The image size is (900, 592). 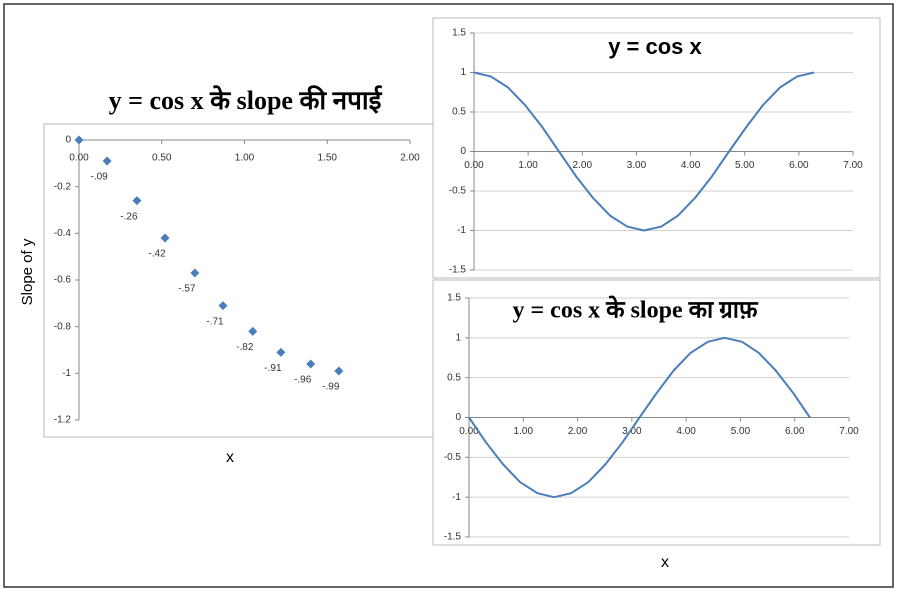 What do you see at coordinates (635, 310) in the screenshot?
I see `chart-title: y = cos x के slope का ग्राफ़` at bounding box center [635, 310].